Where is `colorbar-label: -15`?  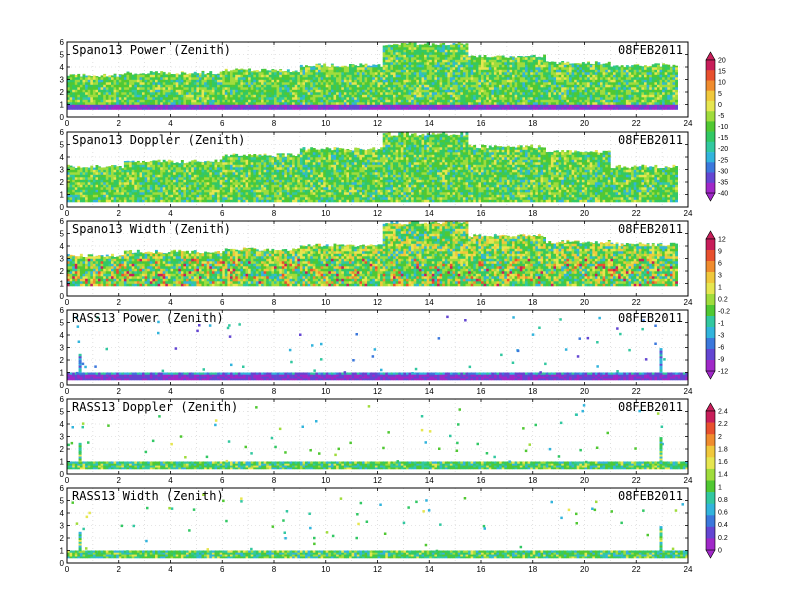 colorbar-label: -15 is located at coordinates (723, 138).